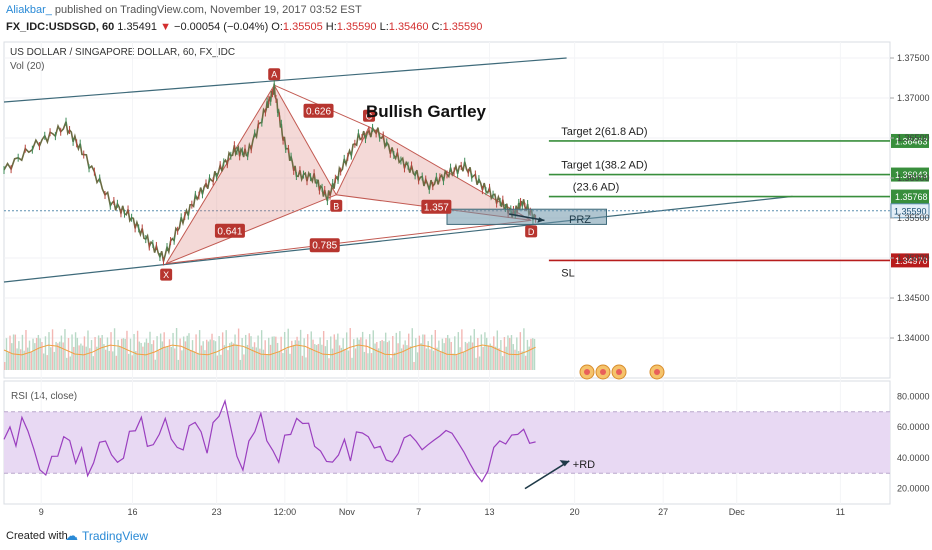 The width and height of the screenshot is (932, 550). Describe the element at coordinates (466, 535) in the screenshot. I see `footer: Created with ☁ TradingView` at that location.